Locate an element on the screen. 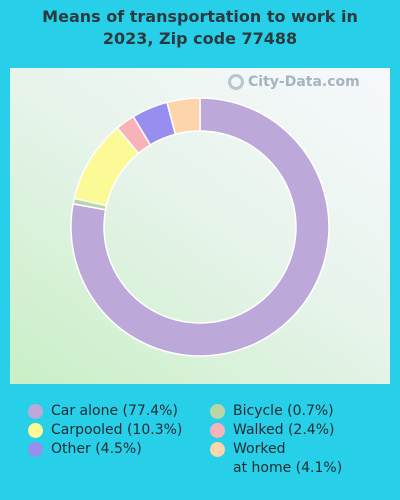 Image resolution: width=400 pixels, height=500 pixels. legend-item-other: Other (4.5%) is located at coordinates (85, 449).